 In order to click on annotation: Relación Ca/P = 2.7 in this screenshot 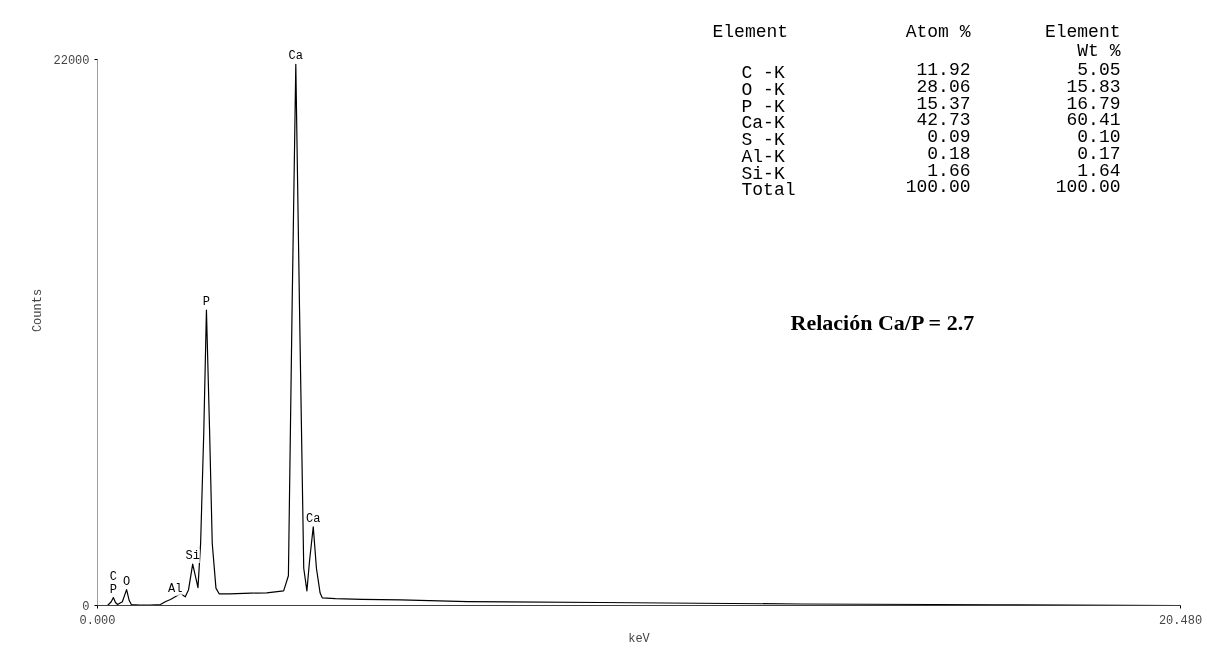, I will do `click(882, 322)`.